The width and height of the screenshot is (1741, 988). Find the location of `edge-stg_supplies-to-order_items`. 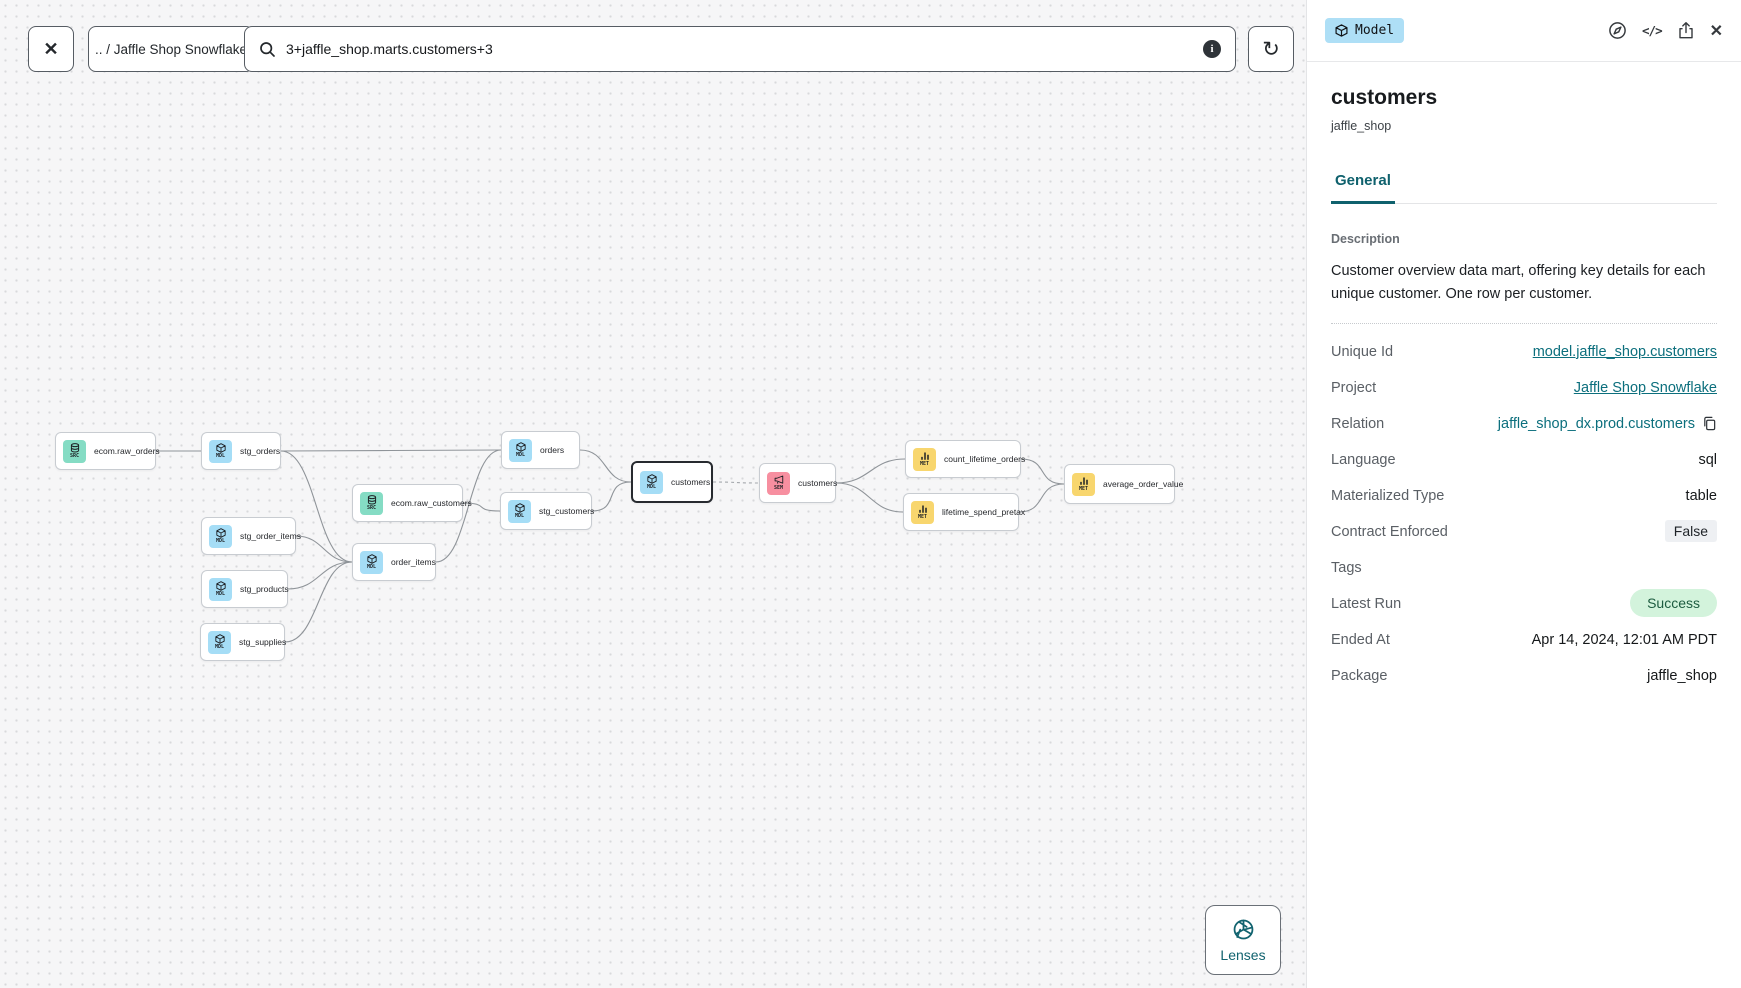

edge-stg_supplies-to-order_items is located at coordinates (318, 602).